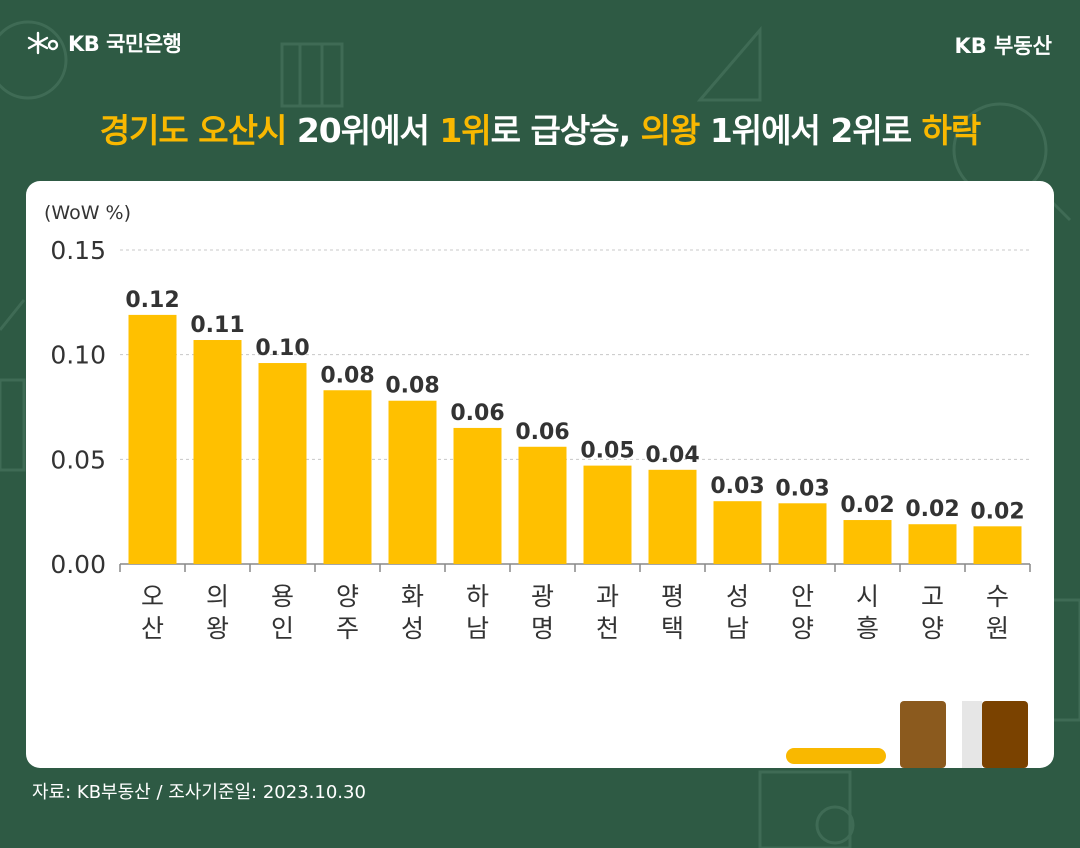  What do you see at coordinates (997, 628) in the screenshot?
I see `x-category-label: 원` at bounding box center [997, 628].